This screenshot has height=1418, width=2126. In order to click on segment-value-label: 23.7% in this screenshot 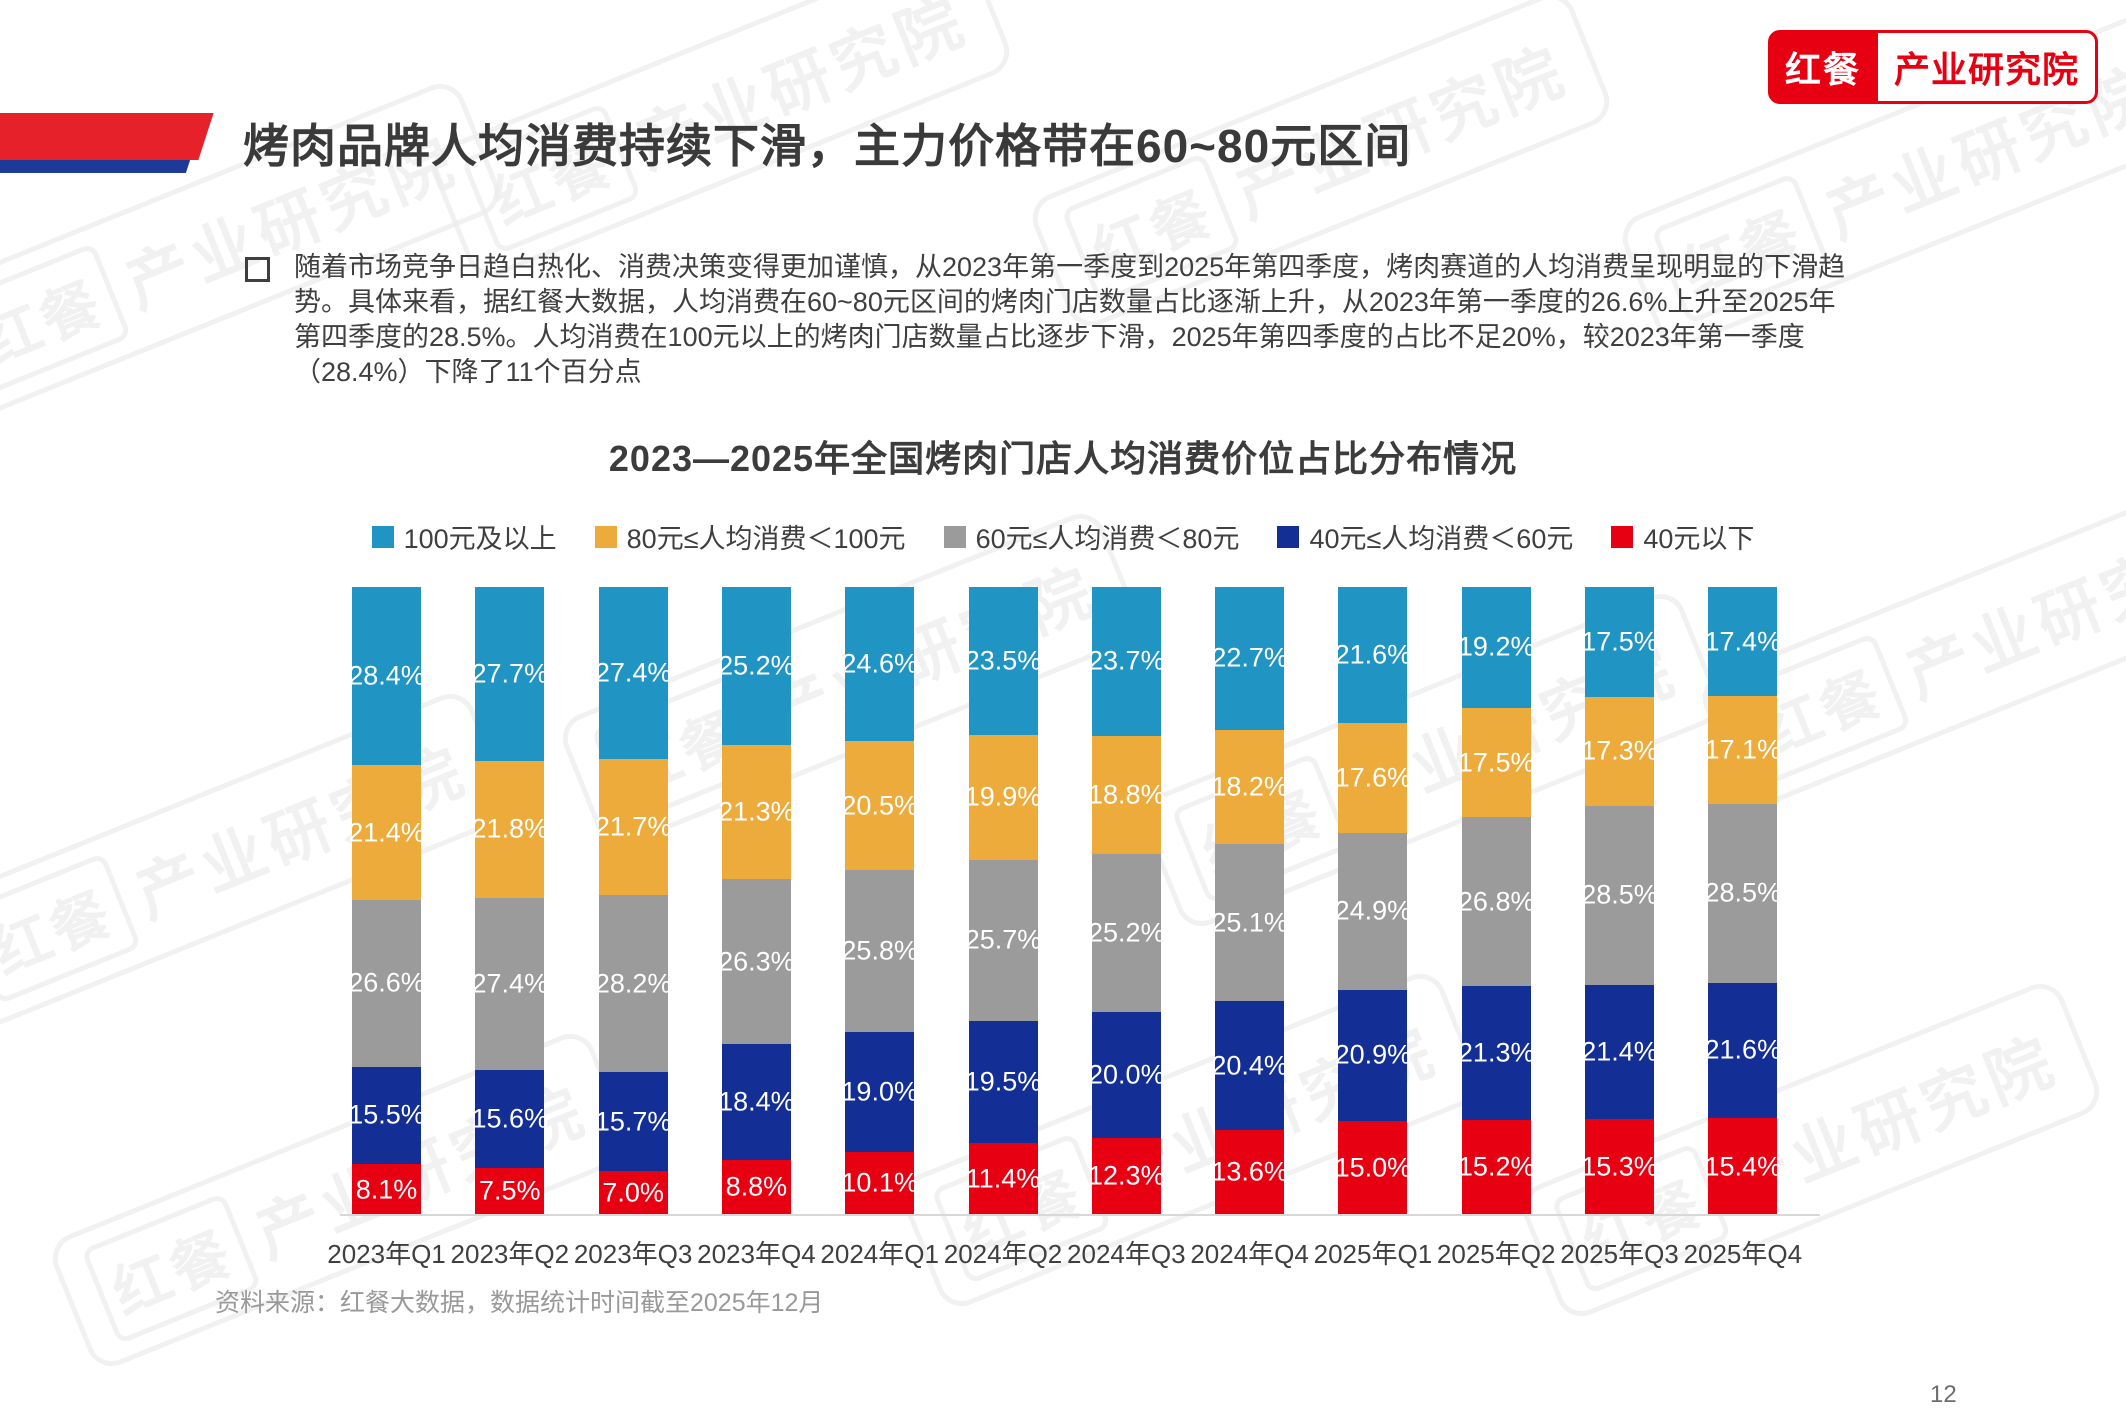, I will do `click(1126, 660)`.